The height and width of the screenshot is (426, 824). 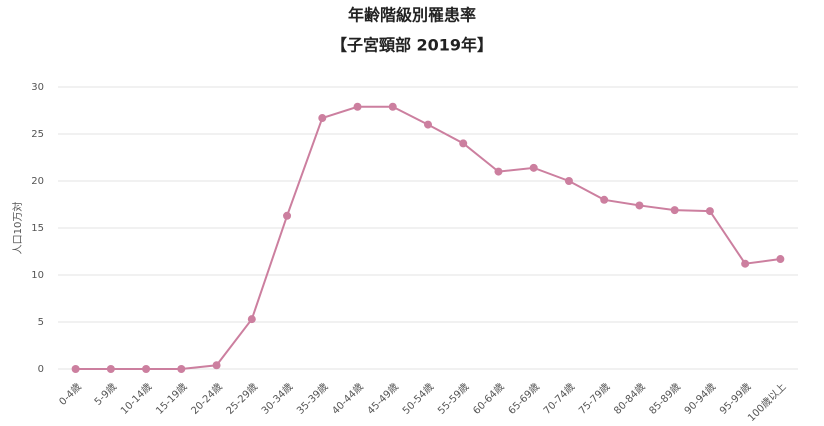 I want to click on x-tick-label: 20-24歳, so click(x=207, y=399).